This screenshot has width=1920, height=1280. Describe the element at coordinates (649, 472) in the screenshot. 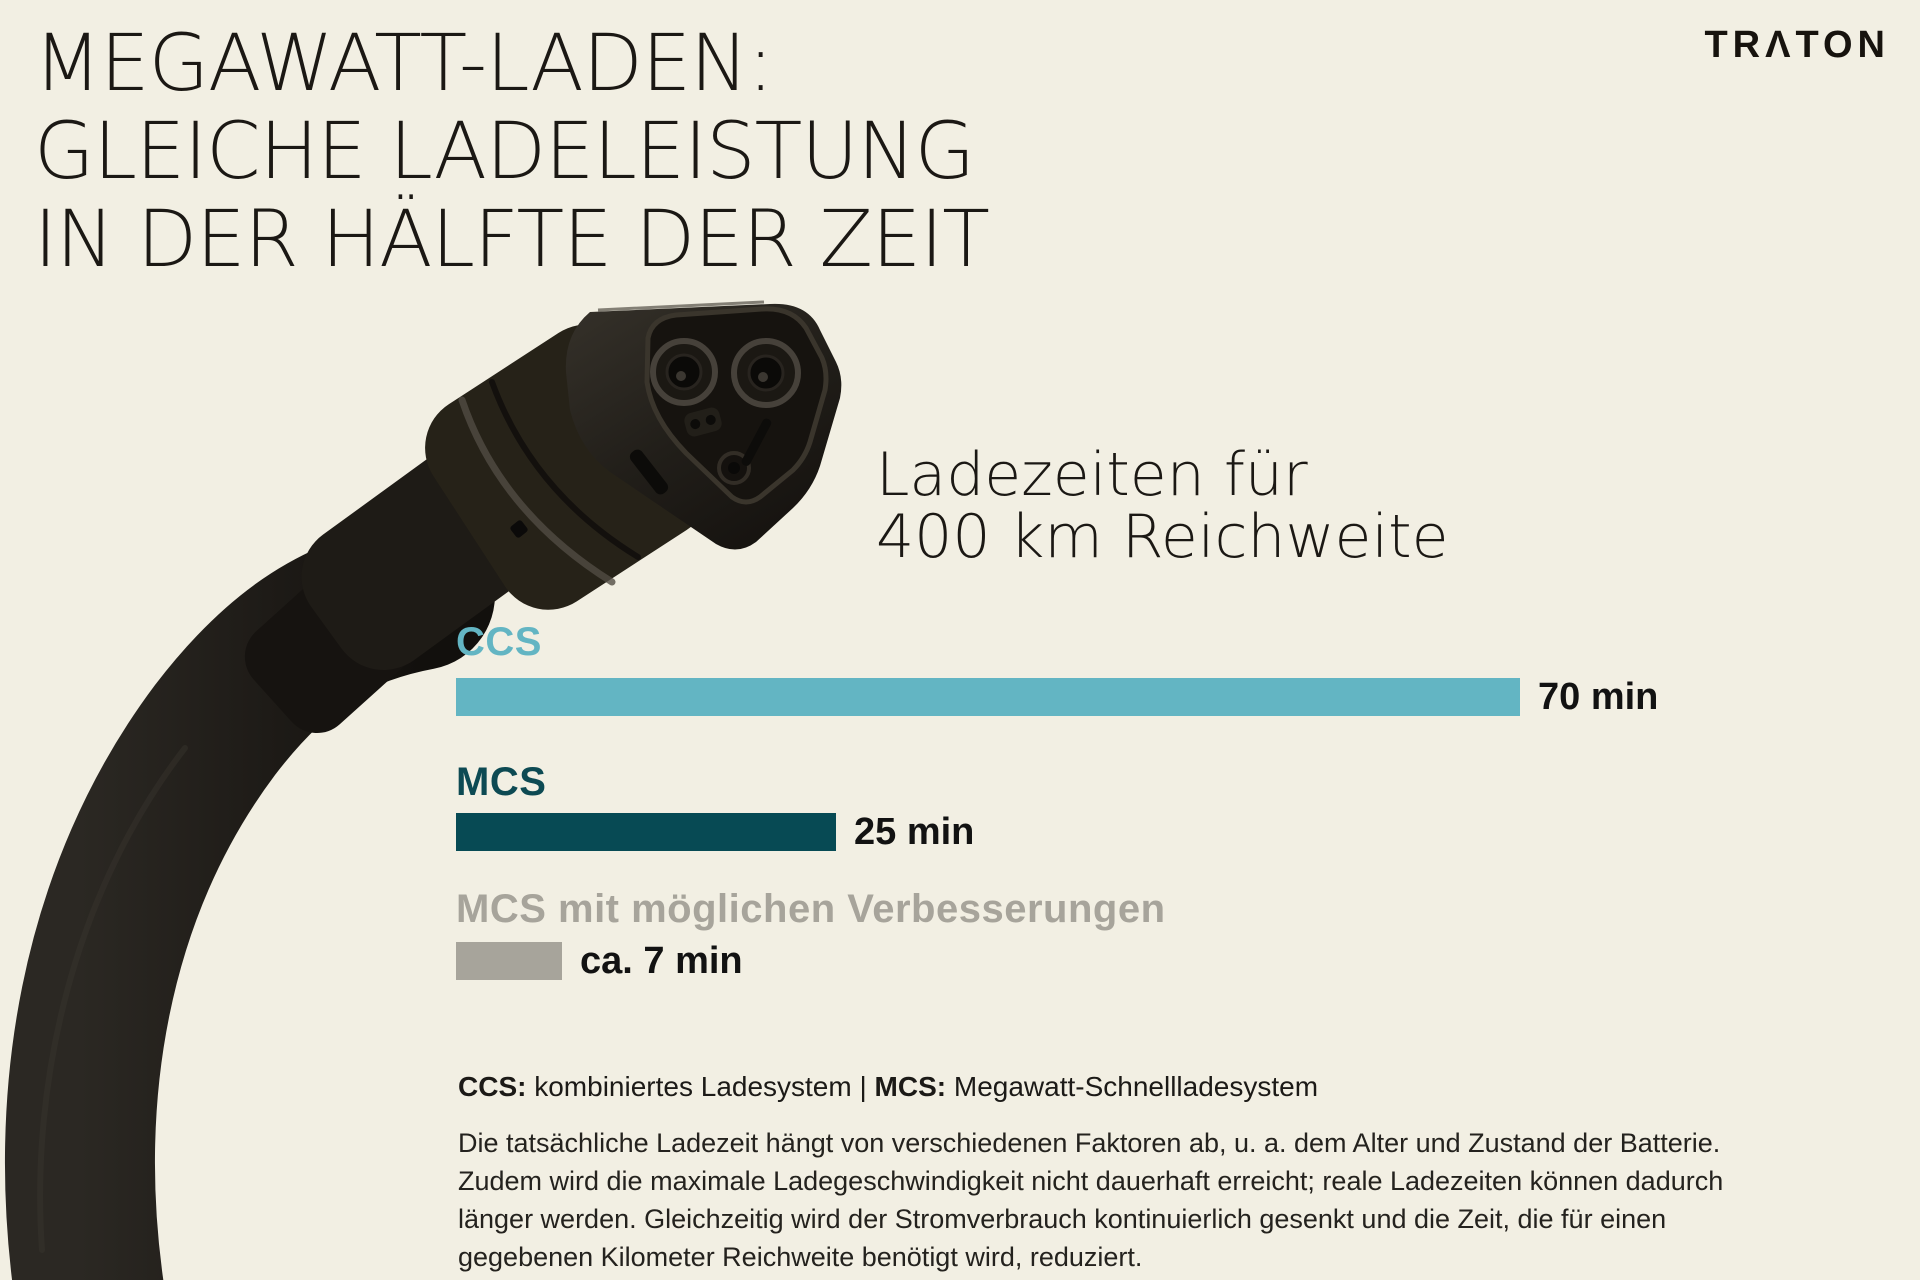

I see `body-slot` at that location.